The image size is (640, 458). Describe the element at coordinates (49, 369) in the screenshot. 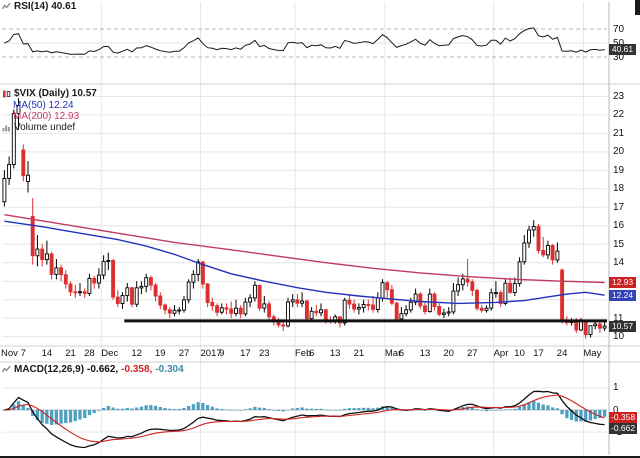

I see `macd-label-text: MACD(12,26,9)` at that location.